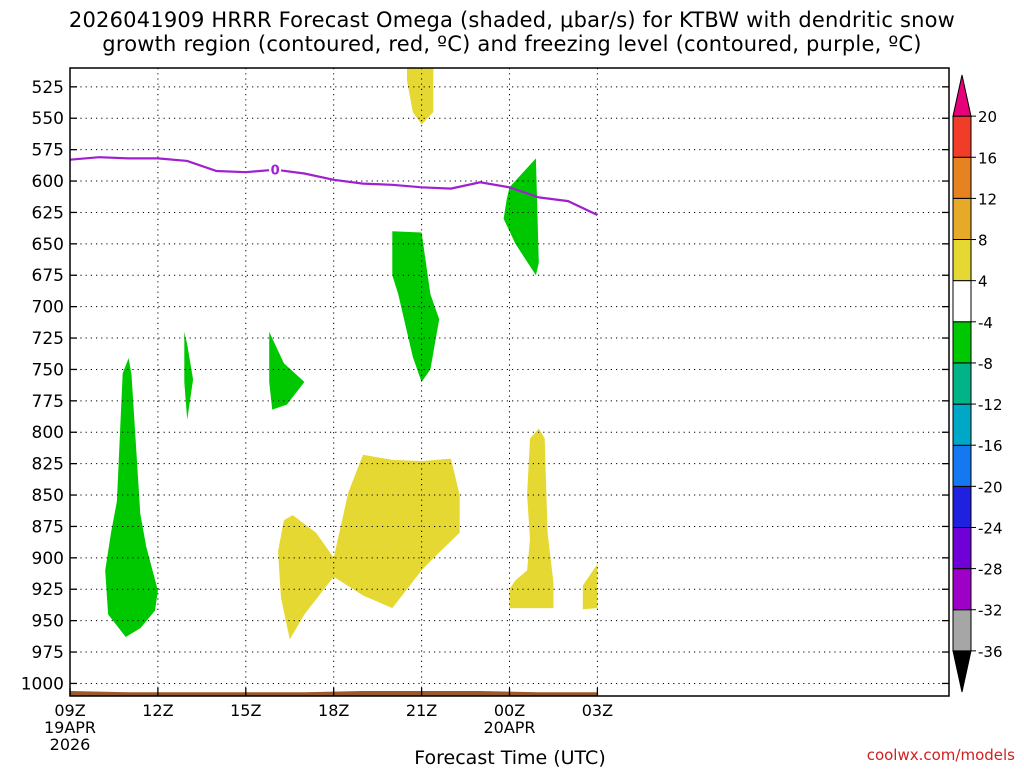 The width and height of the screenshot is (1024, 773). I want to click on y-tick-label-675: 675, so click(48, 276).